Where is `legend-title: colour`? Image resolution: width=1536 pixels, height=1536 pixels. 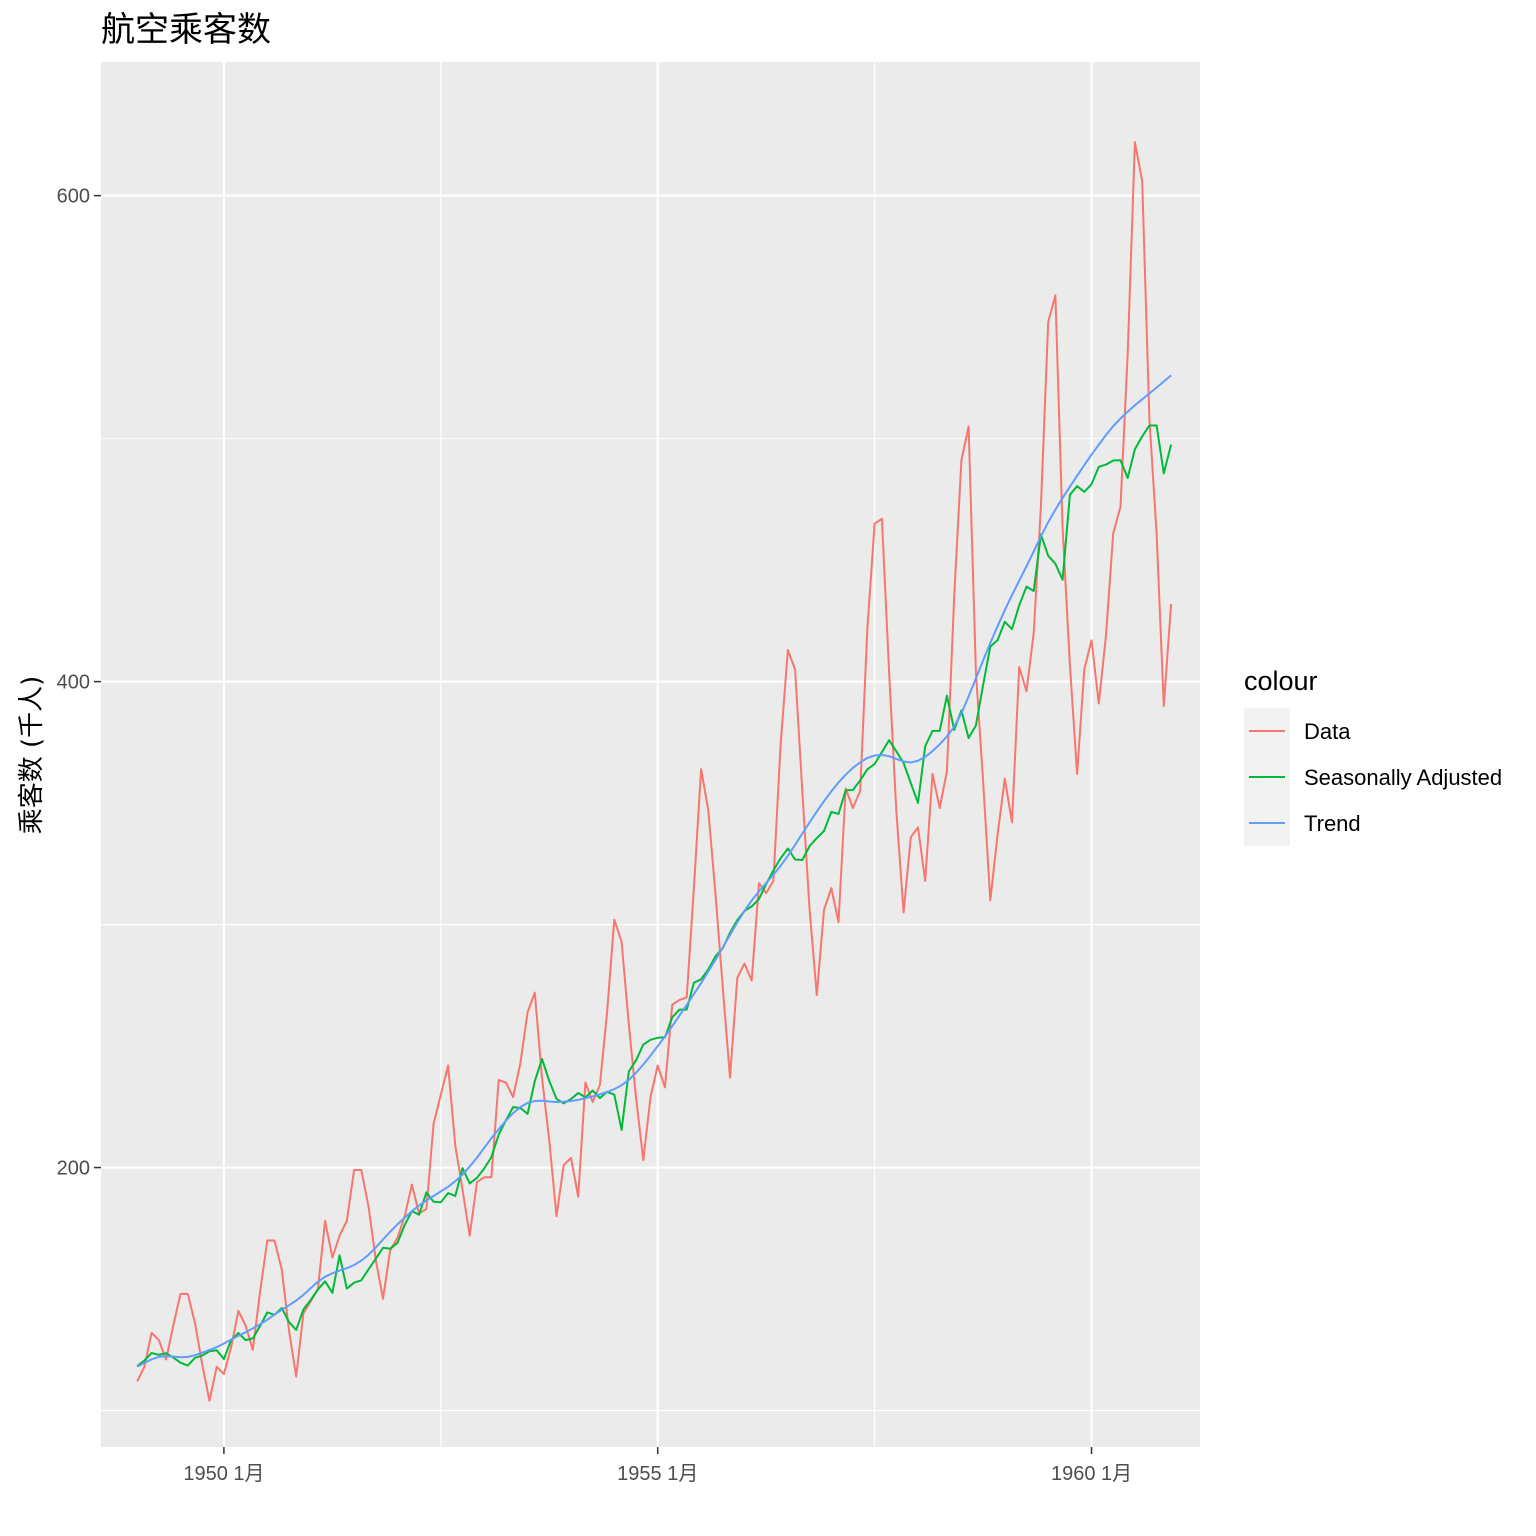 legend-title: colour is located at coordinates (1281, 681).